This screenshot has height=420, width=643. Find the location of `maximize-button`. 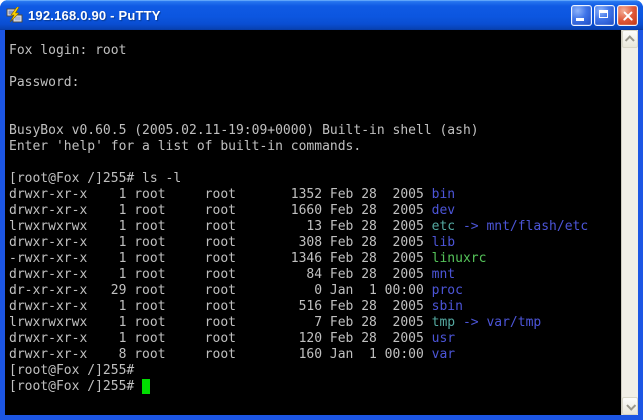

maximize-button is located at coordinates (604, 15).